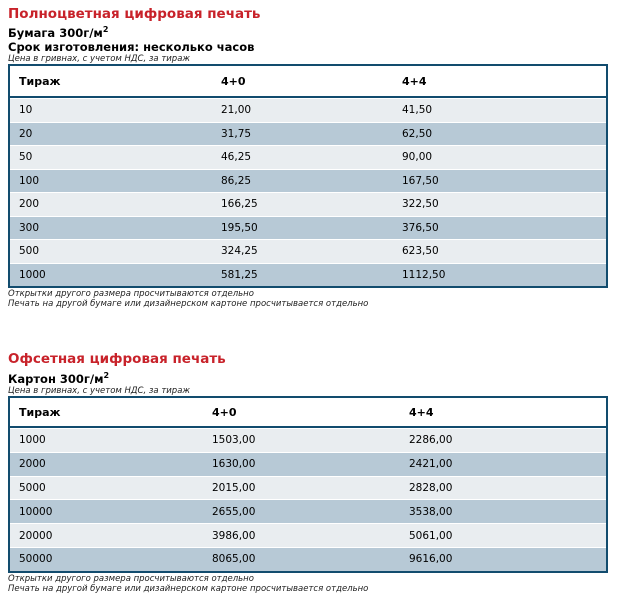  What do you see at coordinates (302, 204) in the screenshot?
I see `cell-price-4-0: 166,25` at bounding box center [302, 204].